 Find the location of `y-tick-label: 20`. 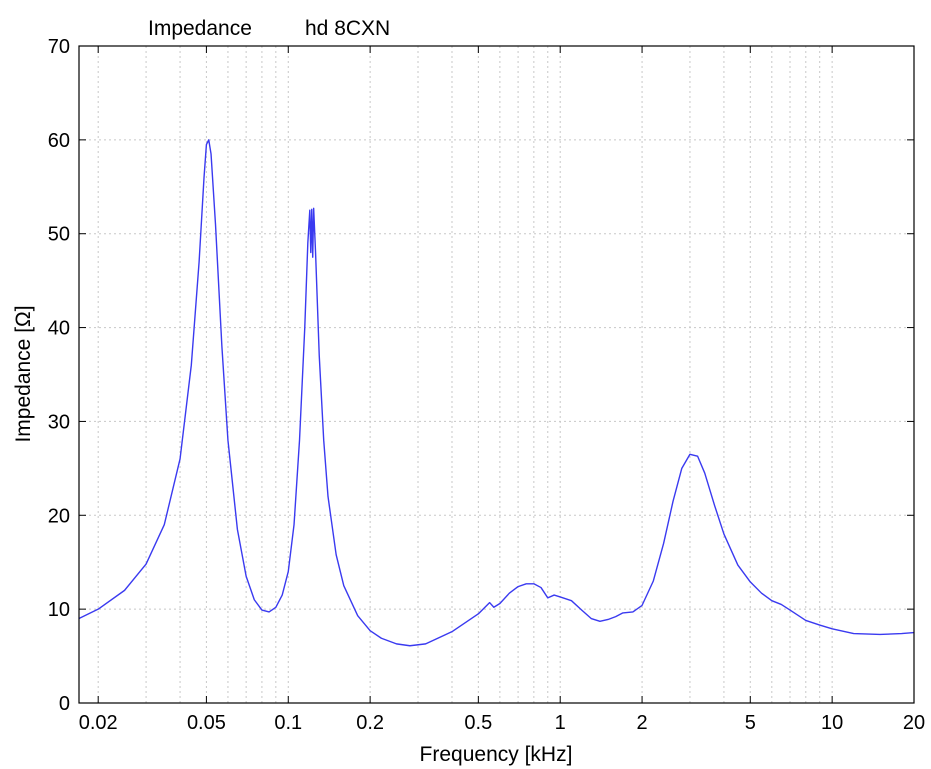

y-tick-label: 20 is located at coordinates (59, 516).